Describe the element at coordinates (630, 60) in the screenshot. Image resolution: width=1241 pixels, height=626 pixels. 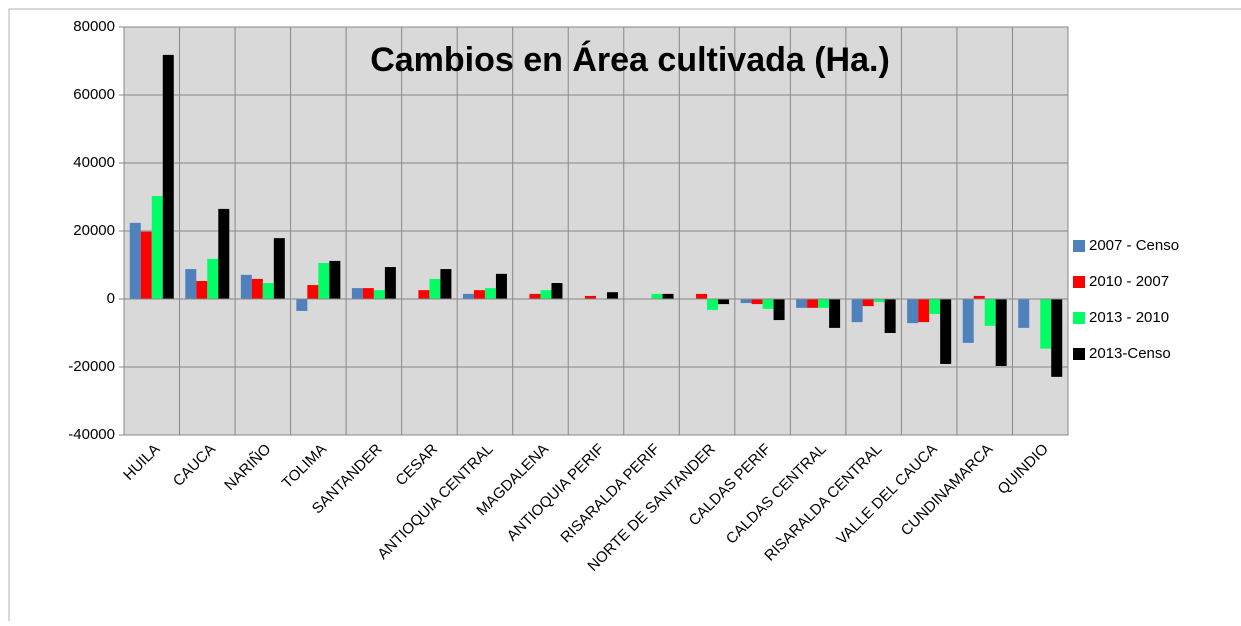
I see `chart-title: Cambios en Área cultivada (Ha.)` at that location.